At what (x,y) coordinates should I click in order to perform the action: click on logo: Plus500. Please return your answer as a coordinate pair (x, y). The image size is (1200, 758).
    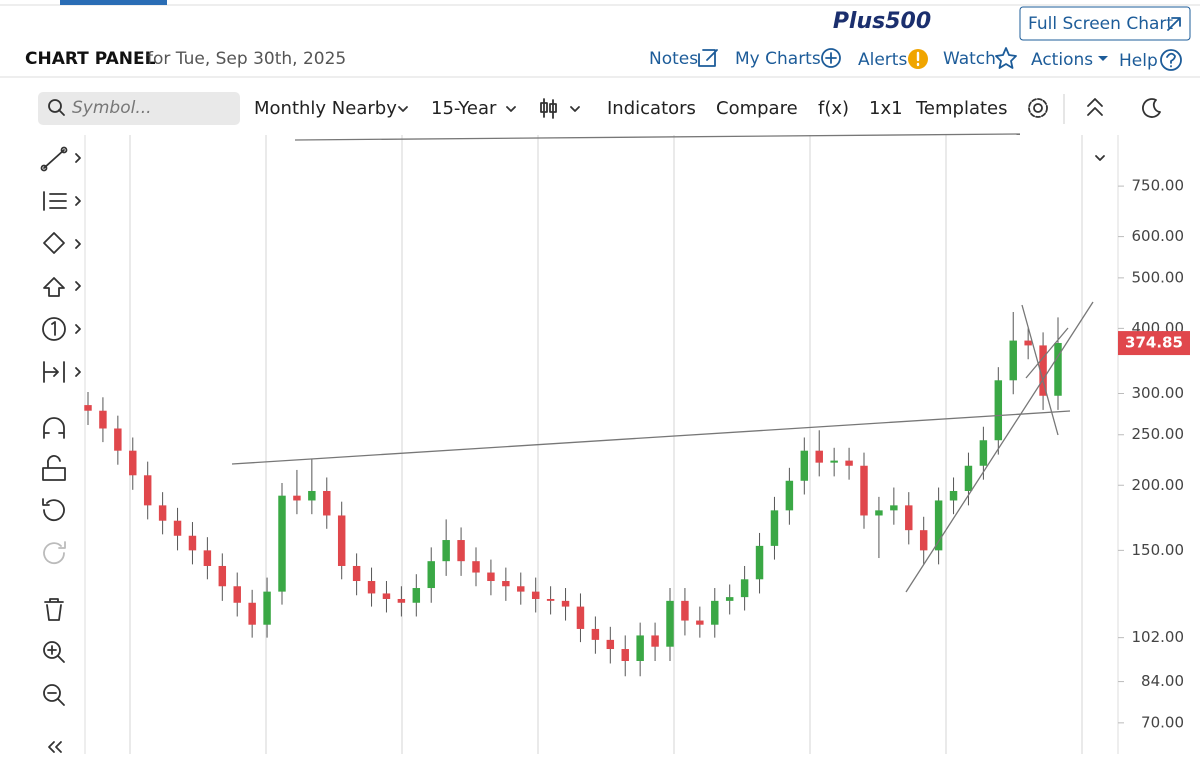
    Looking at the image, I should click on (882, 21).